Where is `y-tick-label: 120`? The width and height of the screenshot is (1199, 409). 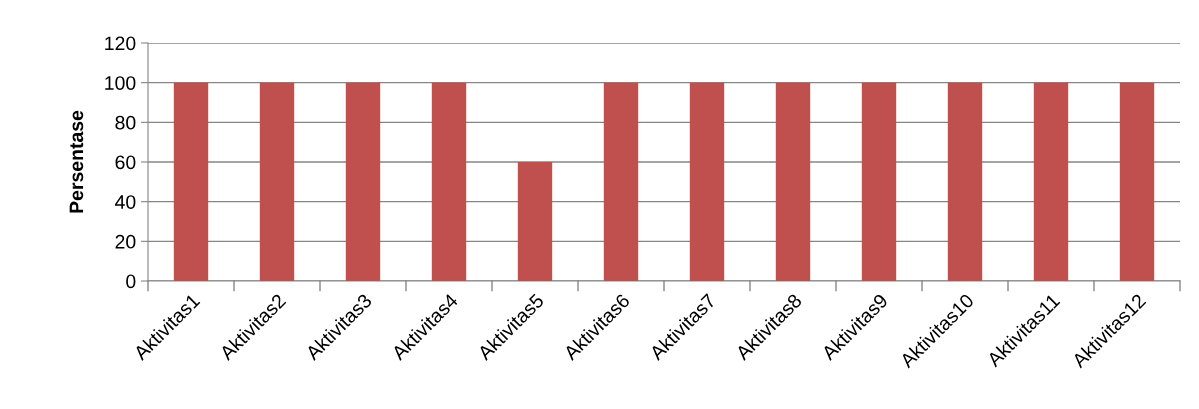 y-tick-label: 120 is located at coordinates (120, 43).